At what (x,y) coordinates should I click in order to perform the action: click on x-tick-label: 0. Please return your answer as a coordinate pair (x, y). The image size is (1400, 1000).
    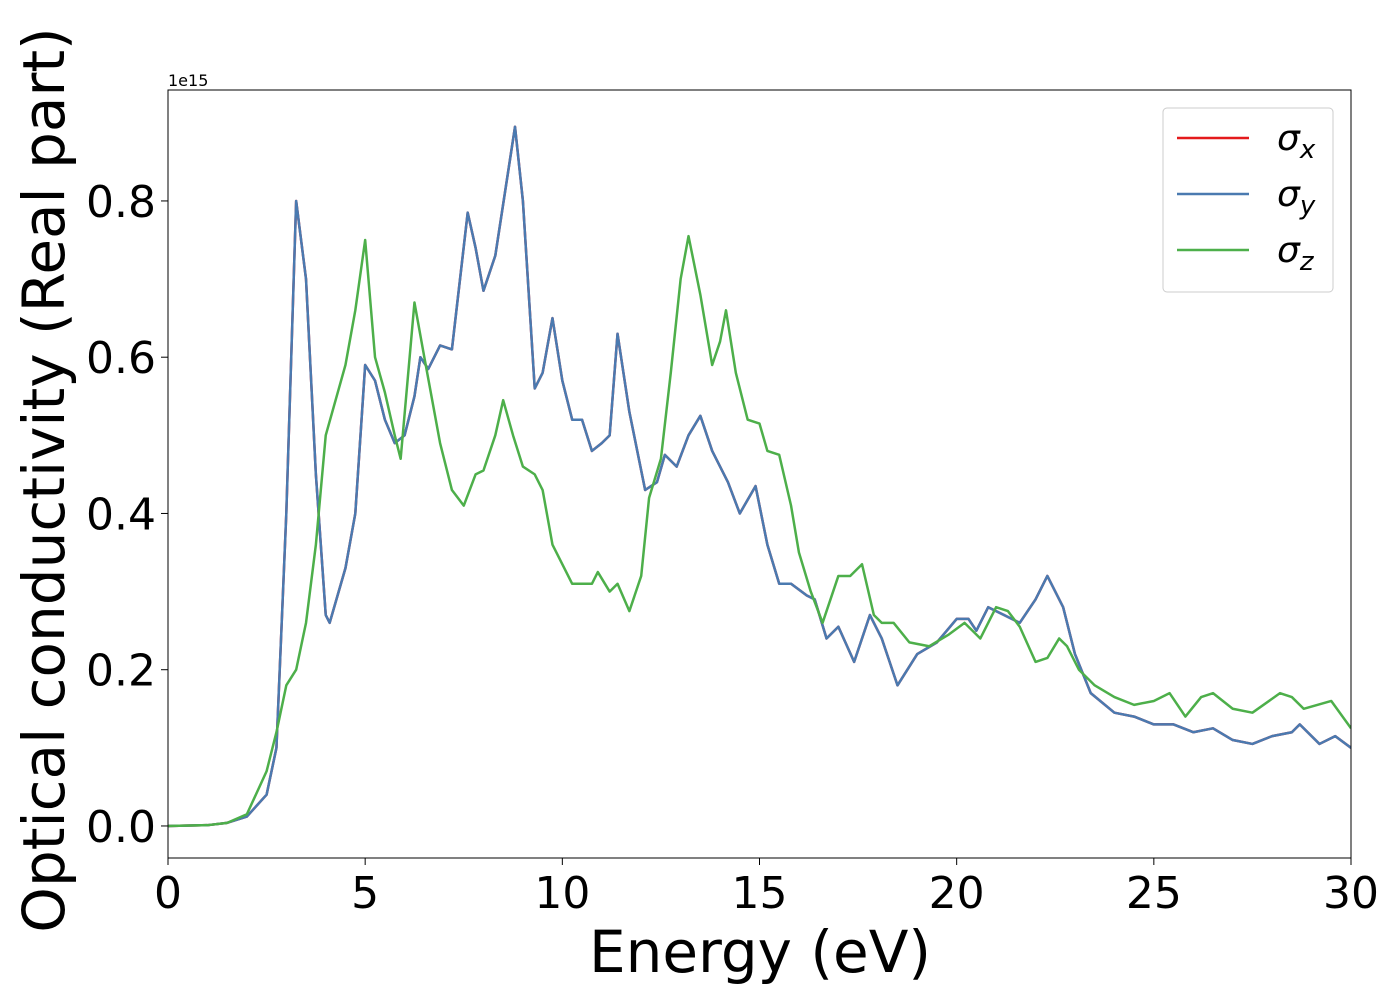
    Looking at the image, I should click on (168, 893).